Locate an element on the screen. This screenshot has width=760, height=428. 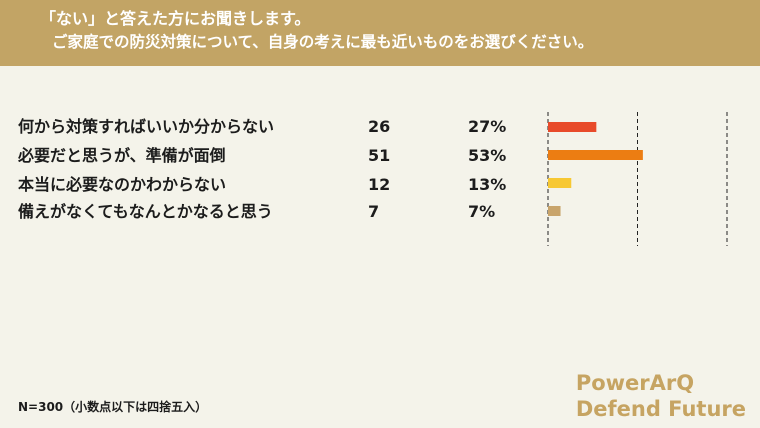
question-line-2: ご家庭での防災対策について、自身の考えに最も近いものをお選びください。 is located at coordinates (323, 42).